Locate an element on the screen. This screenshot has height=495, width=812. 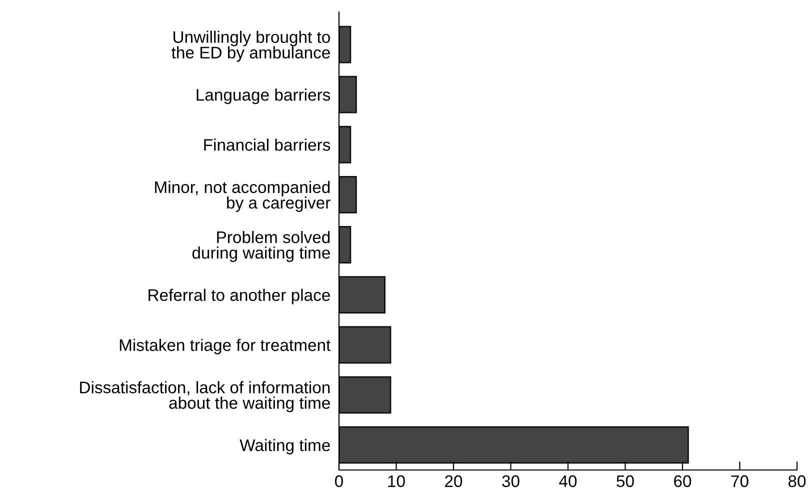
x-tick-label: 50 is located at coordinates (625, 481).